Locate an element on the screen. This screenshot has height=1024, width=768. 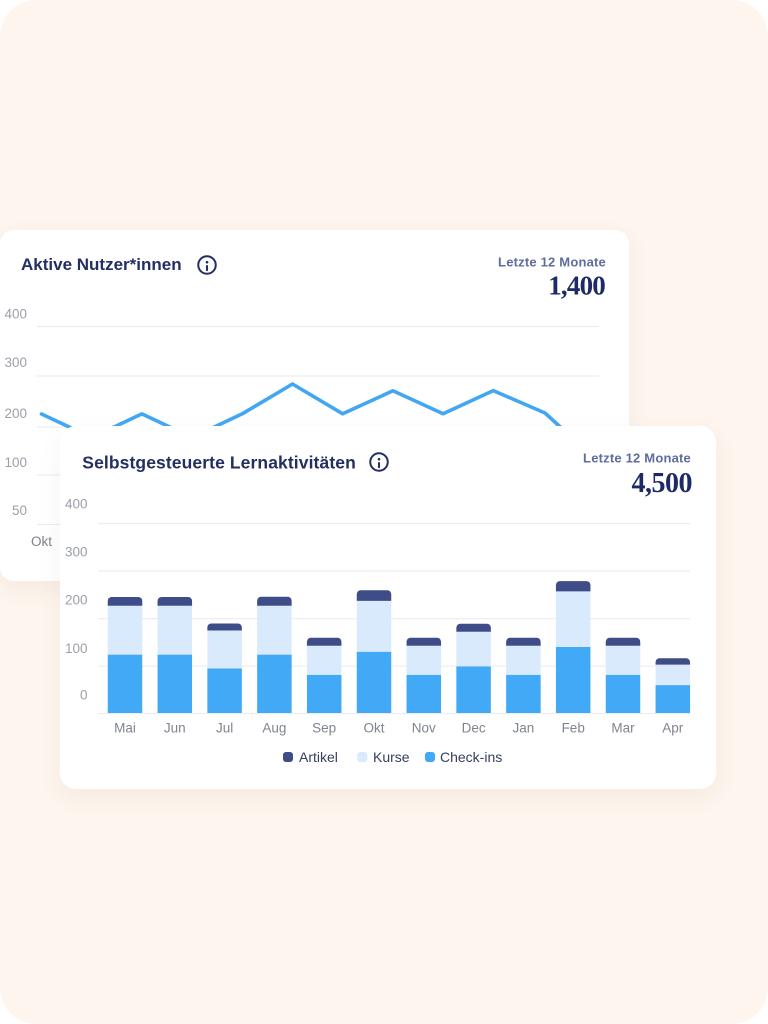
svg-text: 50 is located at coordinates (19, 510).